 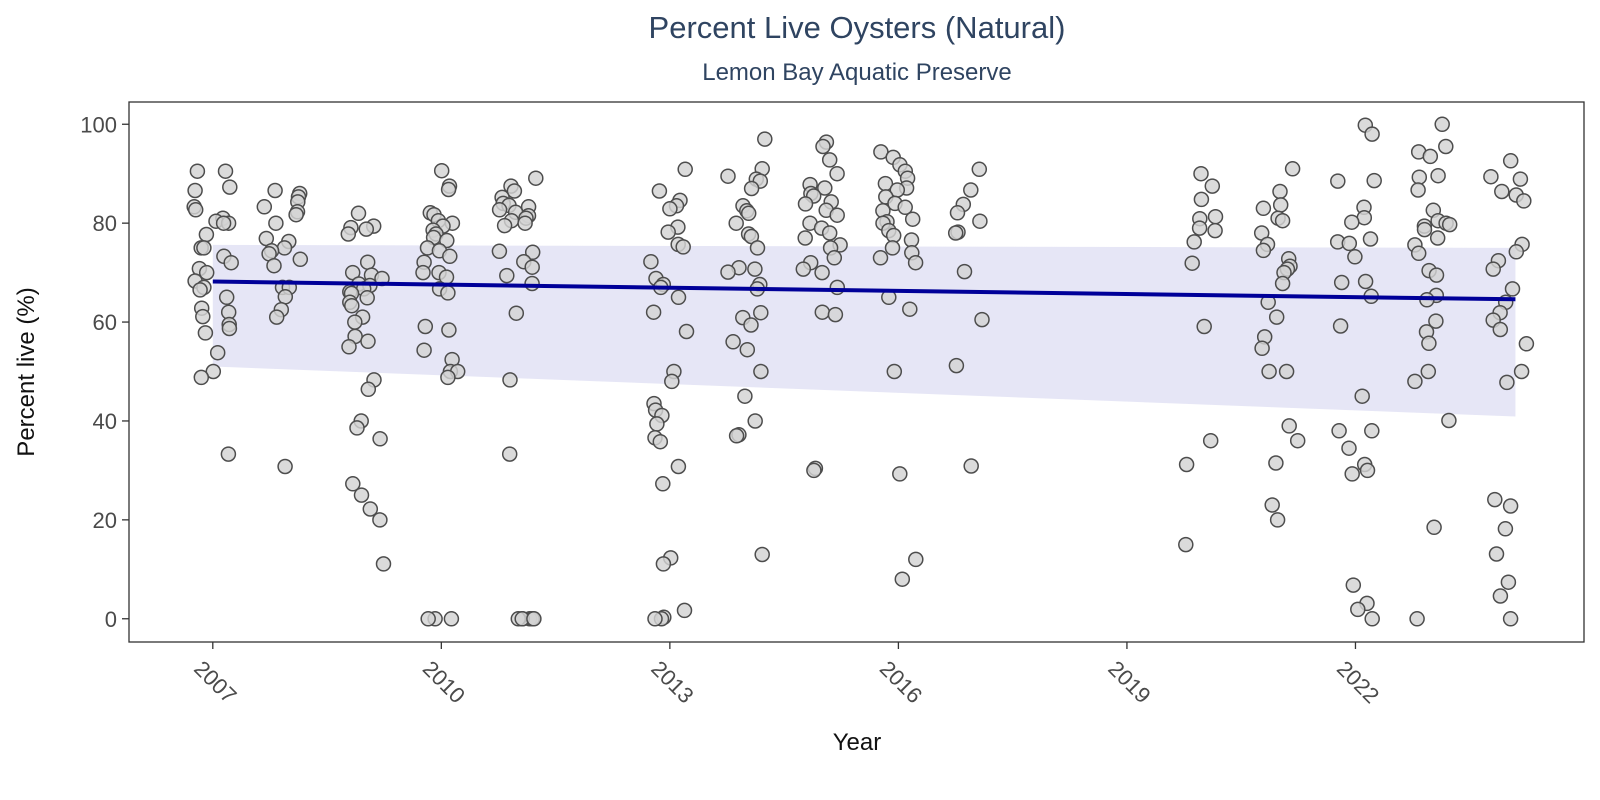 I want to click on x-tick-label: 2013, so click(x=672, y=682).